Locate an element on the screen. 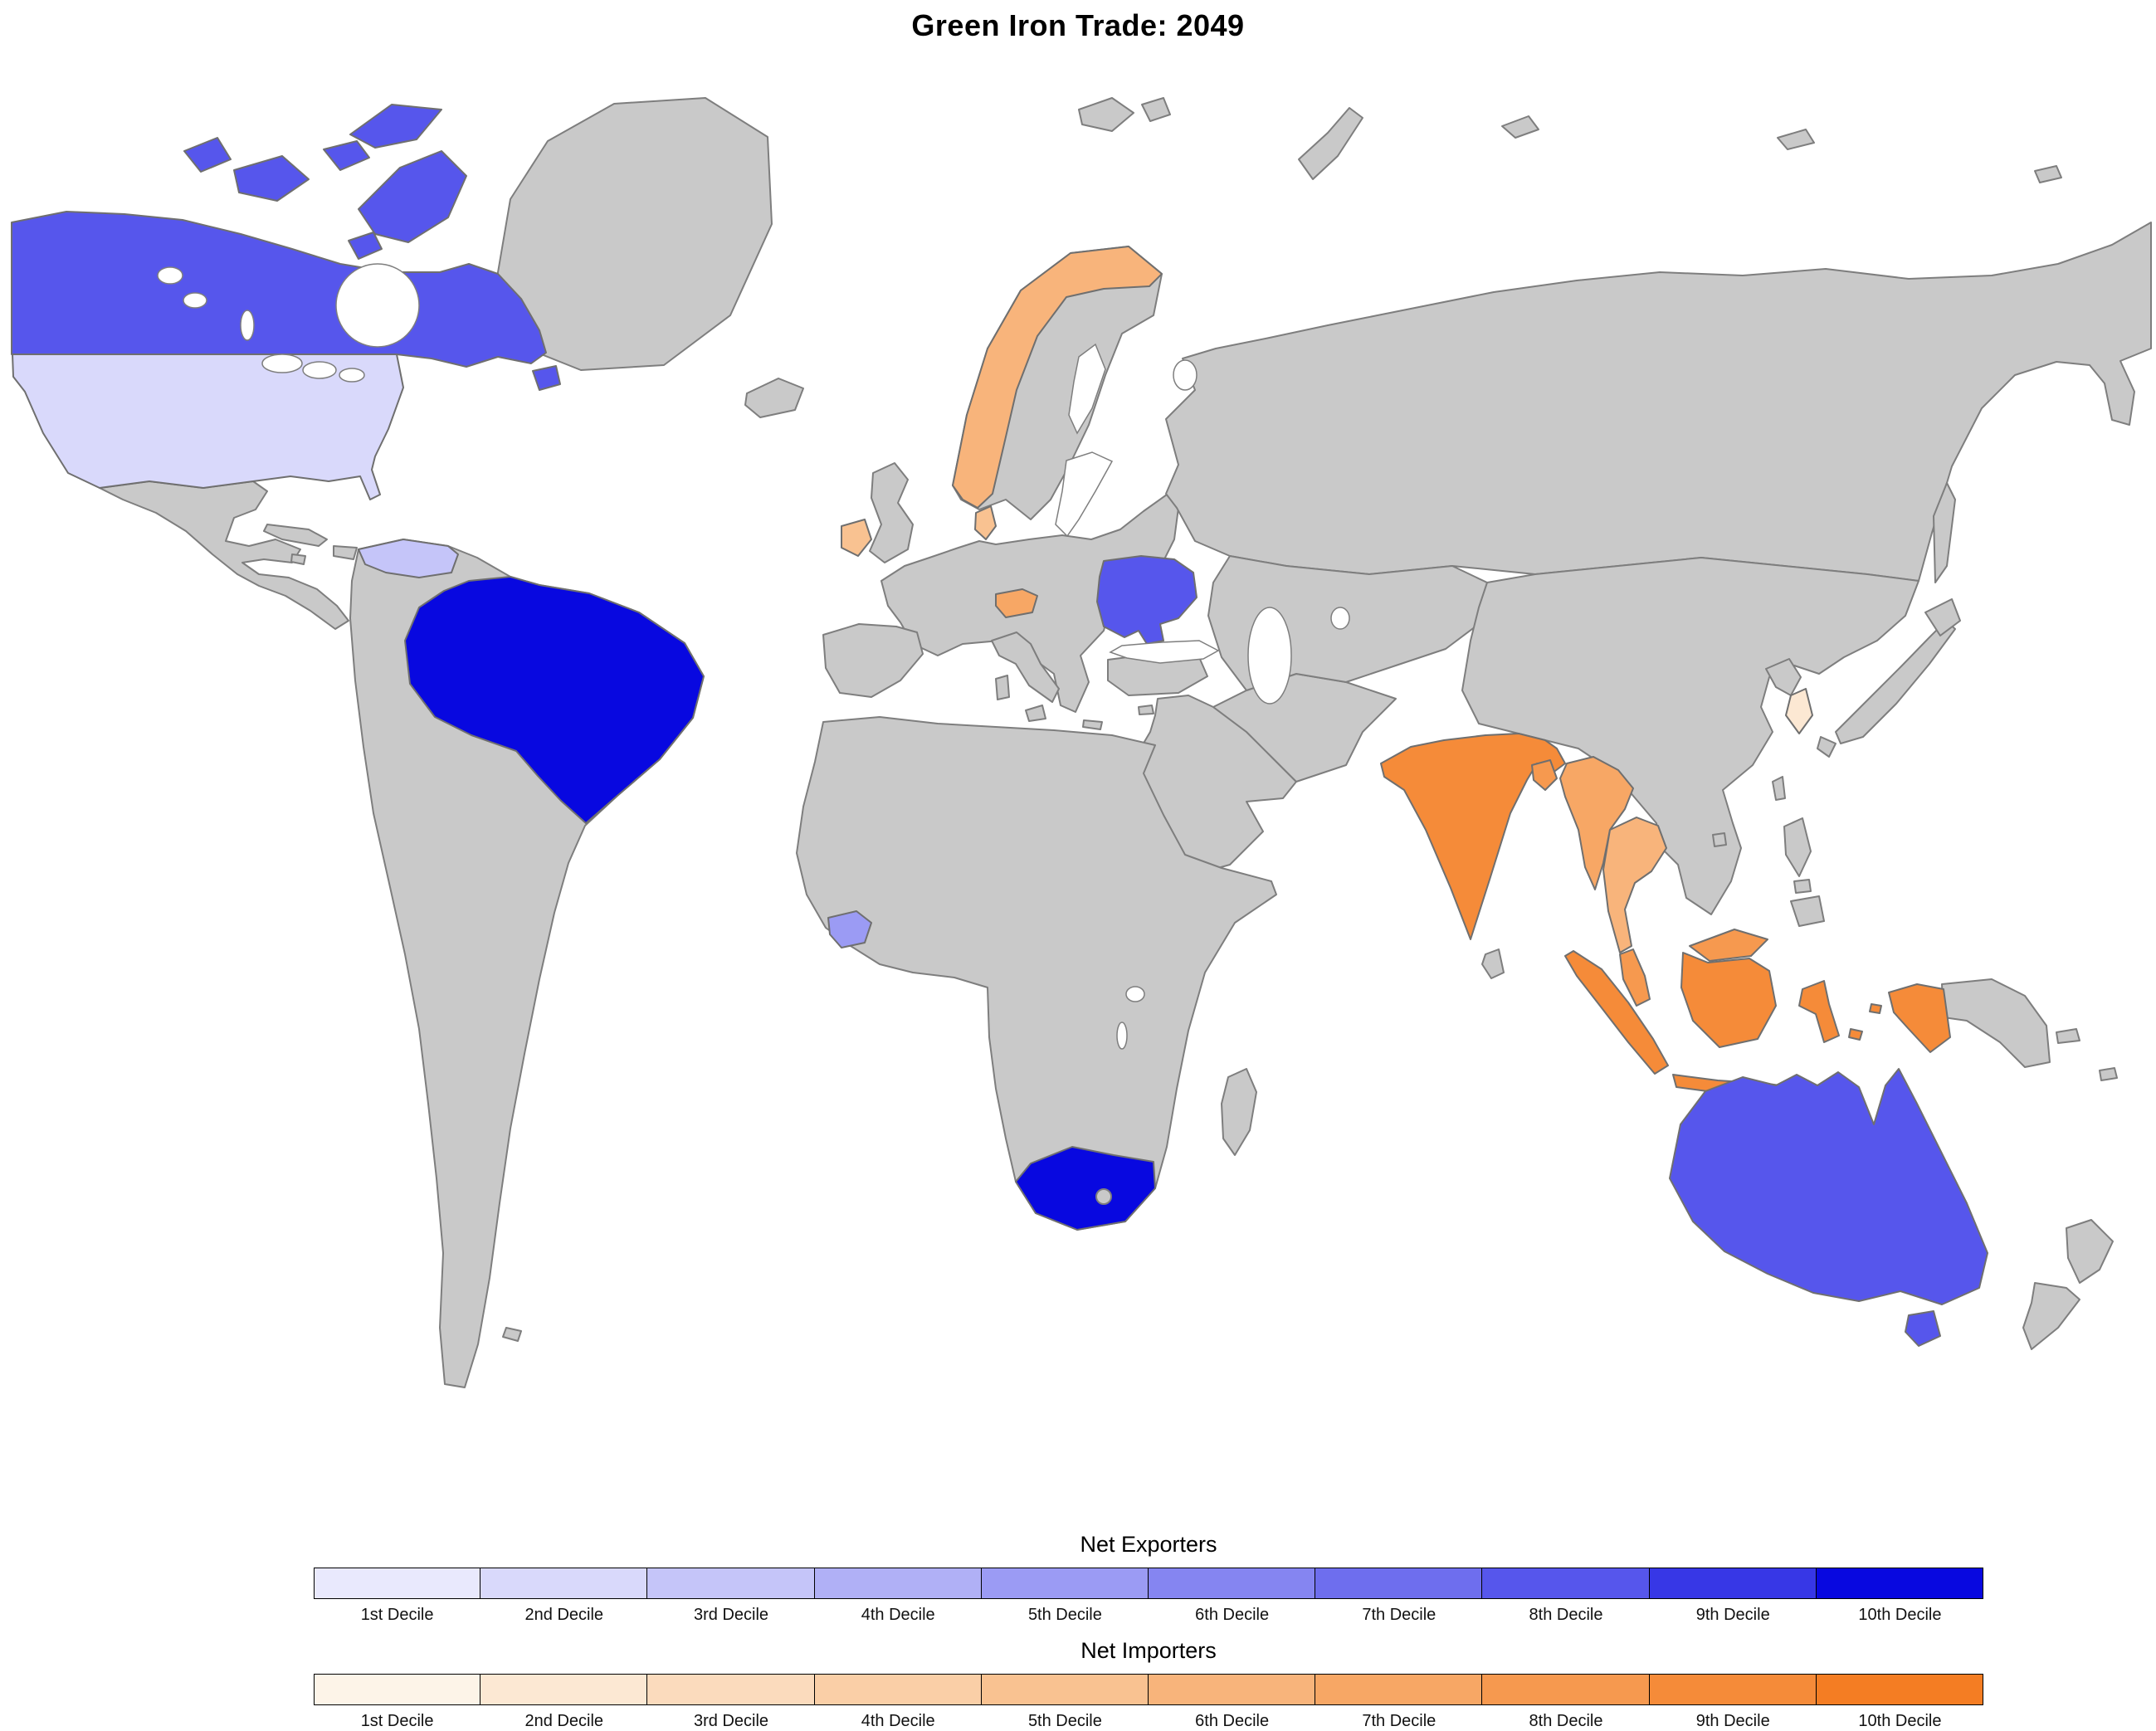 This screenshot has height=1731, width=2156. landmass-greenland is located at coordinates (634, 234).